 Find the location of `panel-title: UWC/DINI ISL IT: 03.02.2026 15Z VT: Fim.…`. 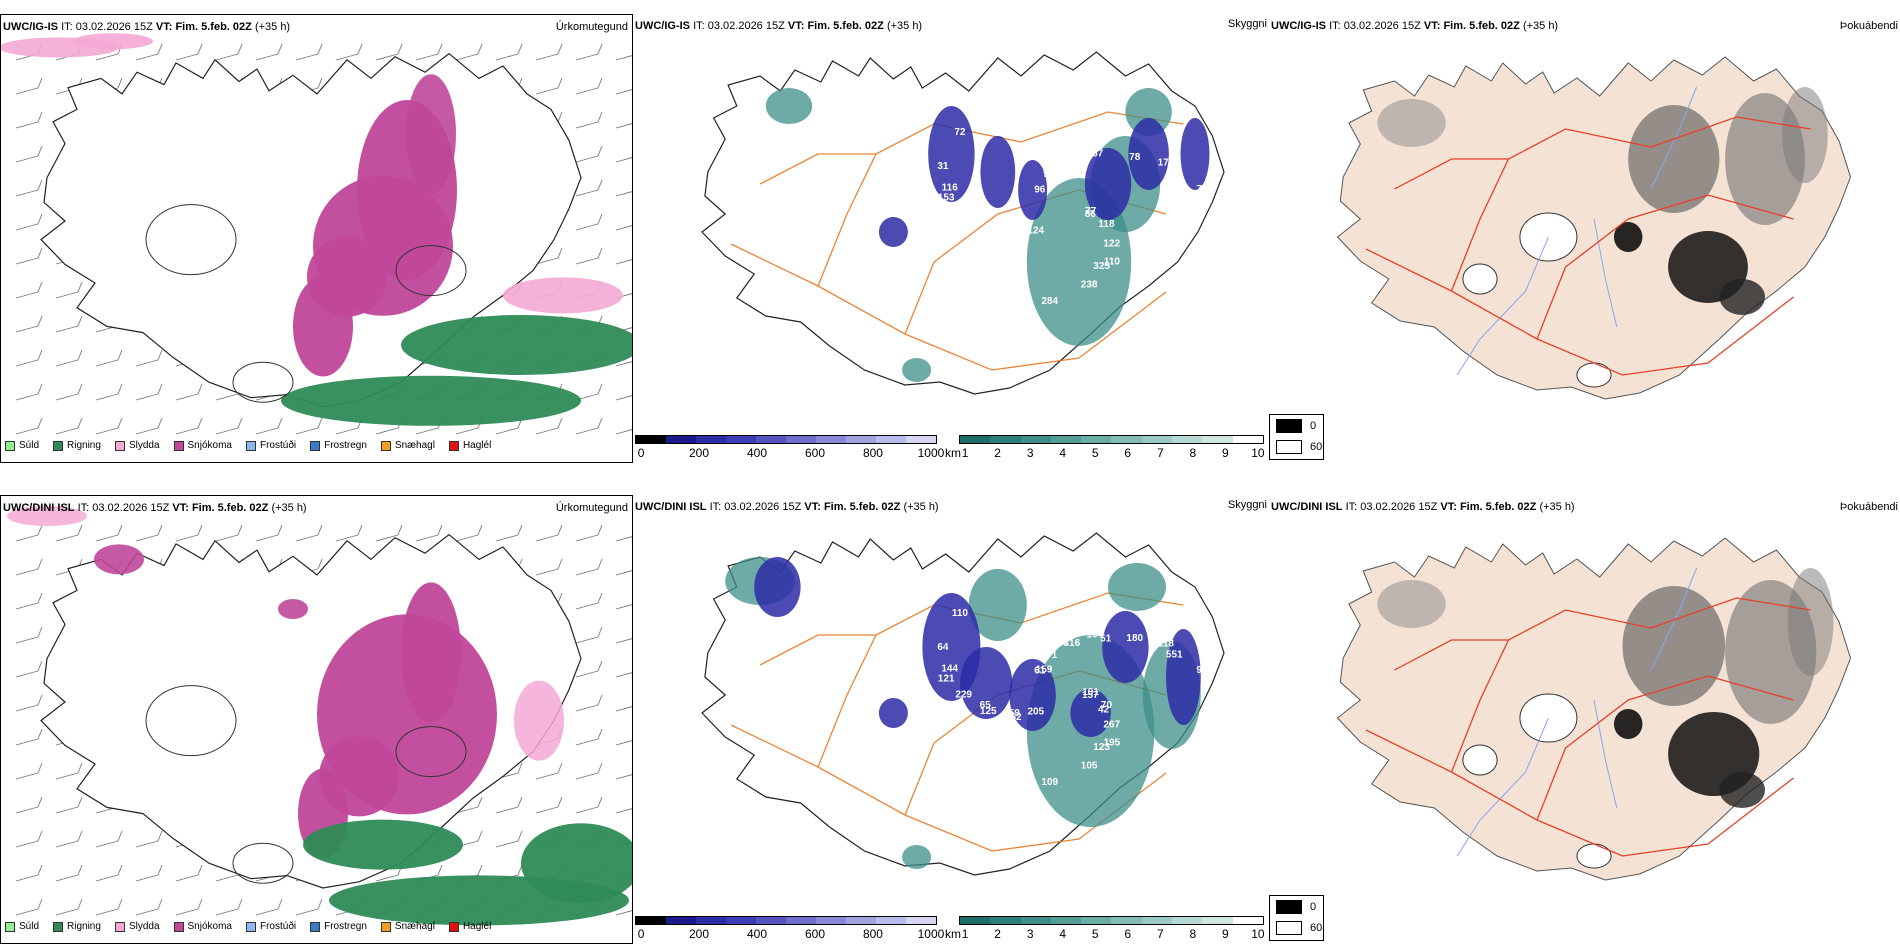

panel-title: UWC/DINI ISL IT: 03.02.2026 15Z VT: Fim.… is located at coordinates (155, 508).